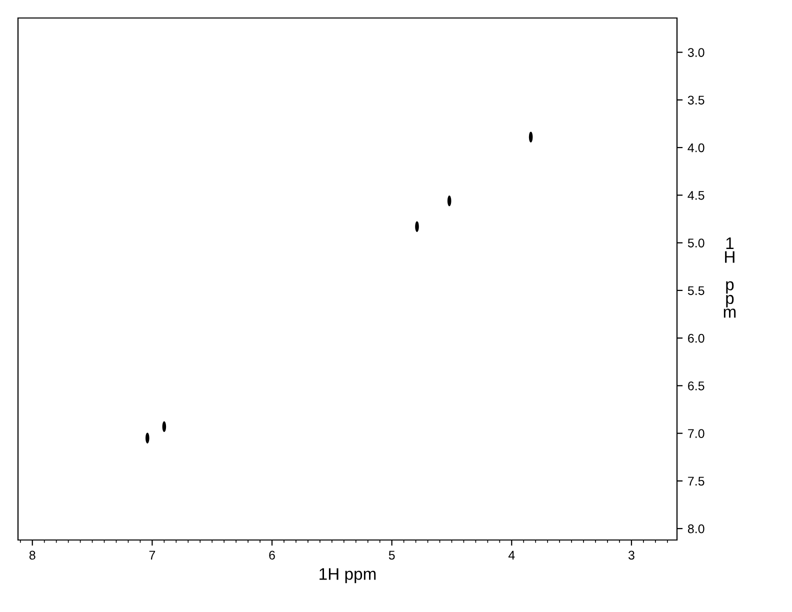  What do you see at coordinates (152, 555) in the screenshot?
I see `x-tick-label: 7` at bounding box center [152, 555].